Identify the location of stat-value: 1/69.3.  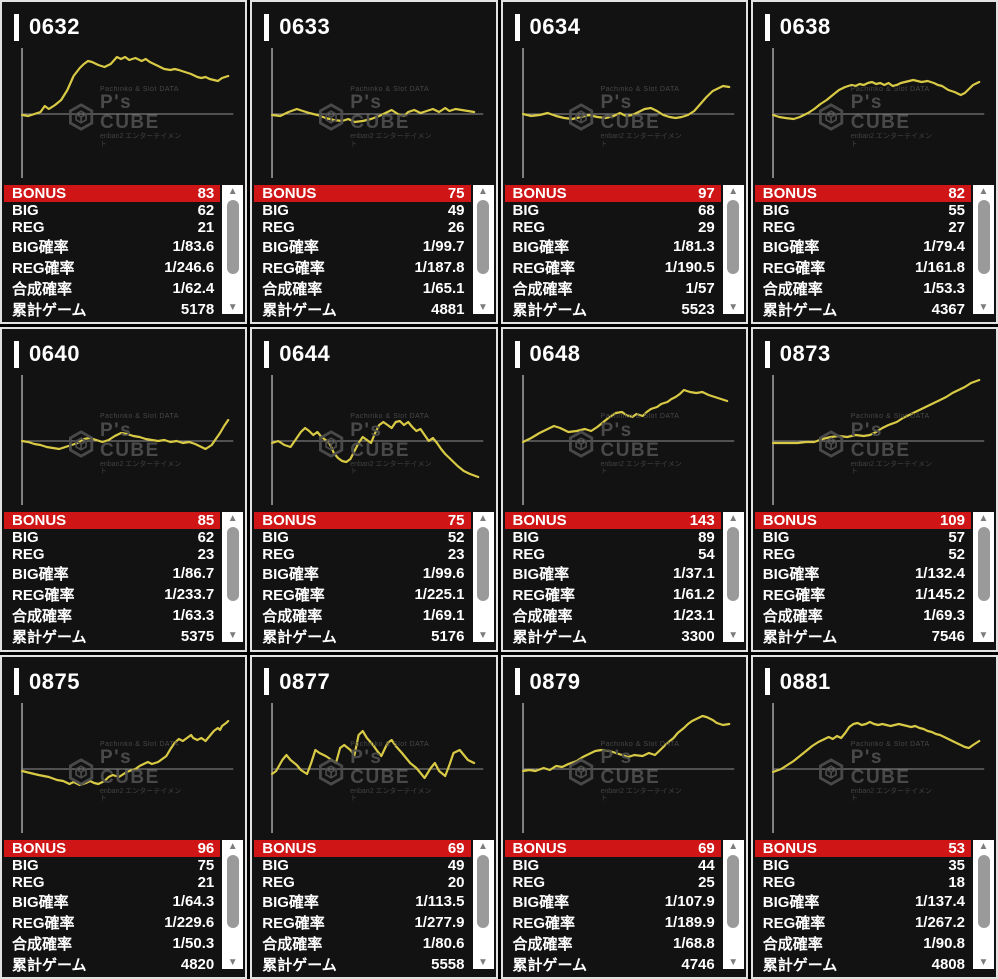
(944, 616).